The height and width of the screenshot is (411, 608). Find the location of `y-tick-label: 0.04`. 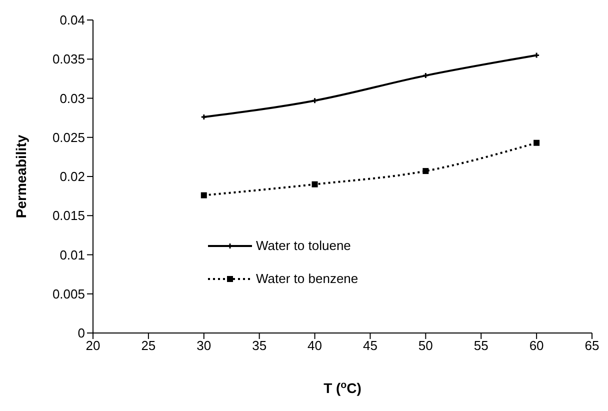

y-tick-label: 0.04 is located at coordinates (72, 20).